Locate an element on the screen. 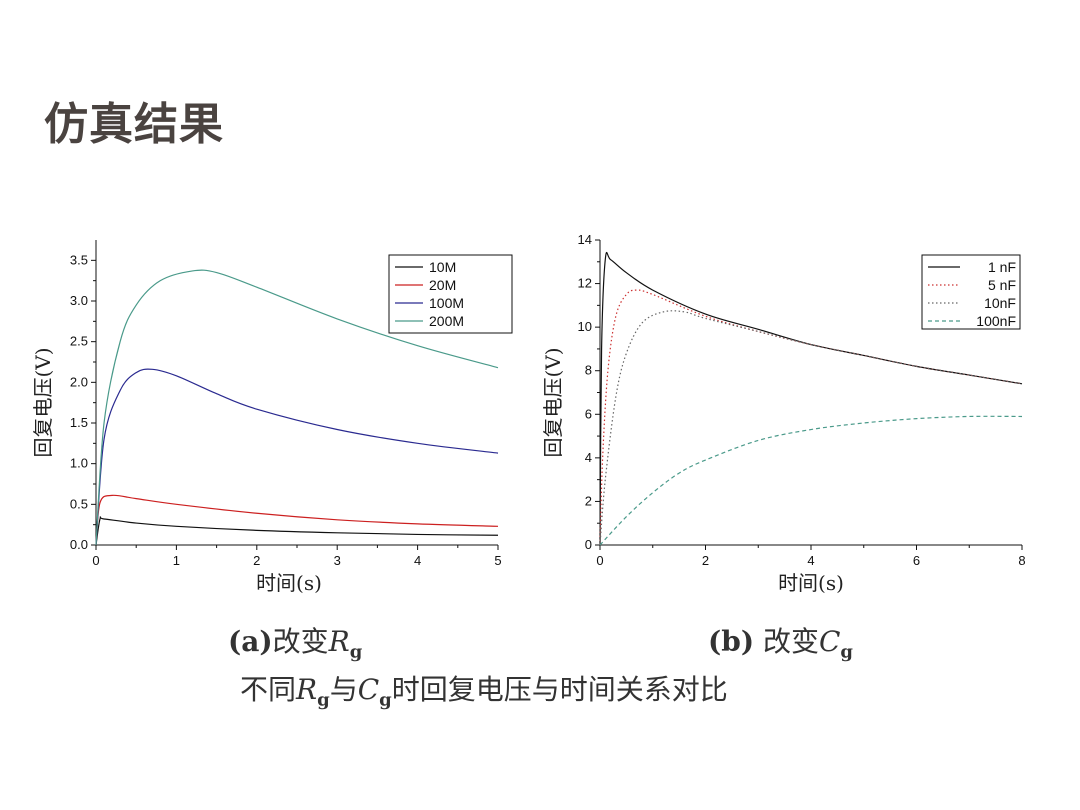 The image size is (1080, 810). series-line-10nF is located at coordinates (811, 428).